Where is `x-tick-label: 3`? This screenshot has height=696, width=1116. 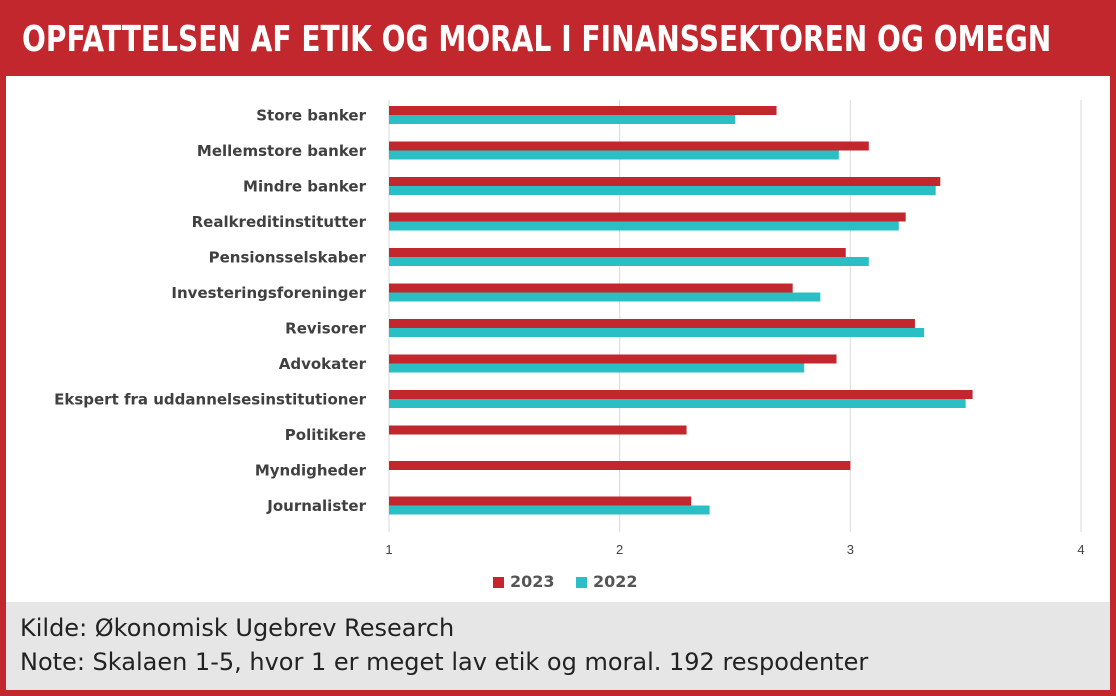
x-tick-label: 3 is located at coordinates (850, 549).